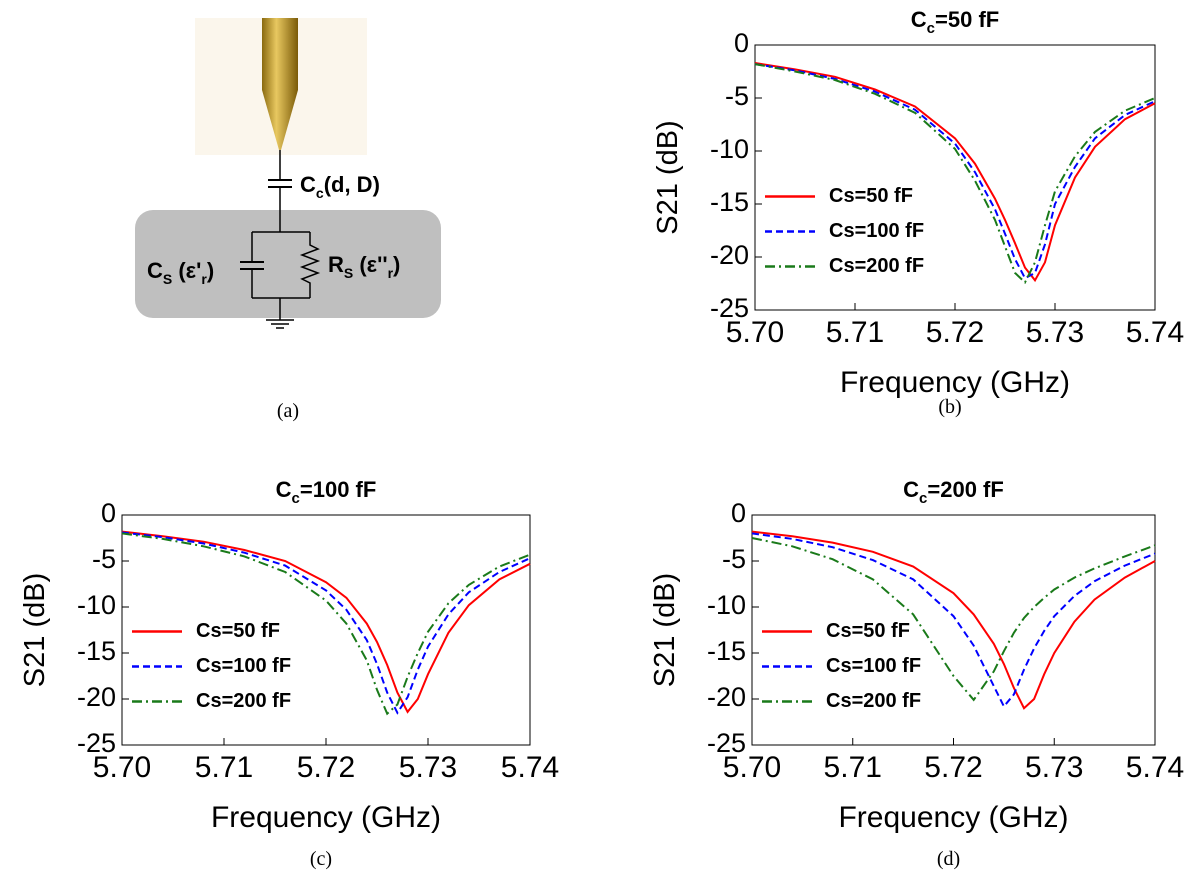  What do you see at coordinates (364, 266) in the screenshot?
I see `sample-resistance-label: RS (ε''r)` at bounding box center [364, 266].